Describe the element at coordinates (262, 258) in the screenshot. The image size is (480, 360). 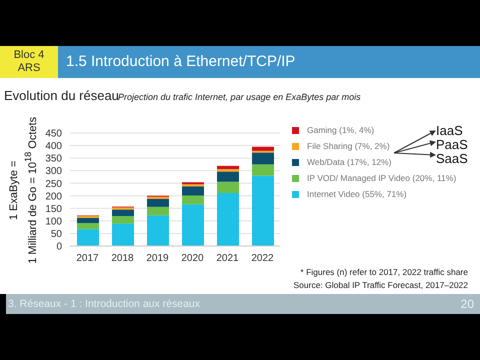
I see `x-tick-label: 2022` at that location.